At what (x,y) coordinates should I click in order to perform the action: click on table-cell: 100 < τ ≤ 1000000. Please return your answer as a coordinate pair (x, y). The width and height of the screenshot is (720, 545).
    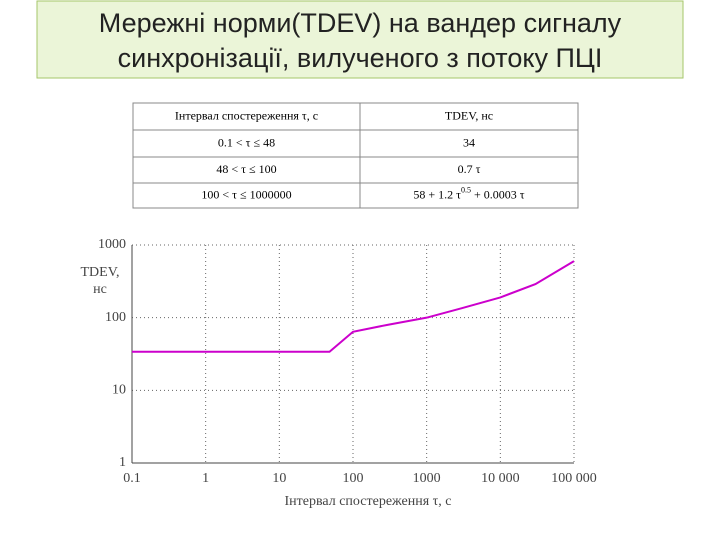
    Looking at the image, I should click on (246, 194).